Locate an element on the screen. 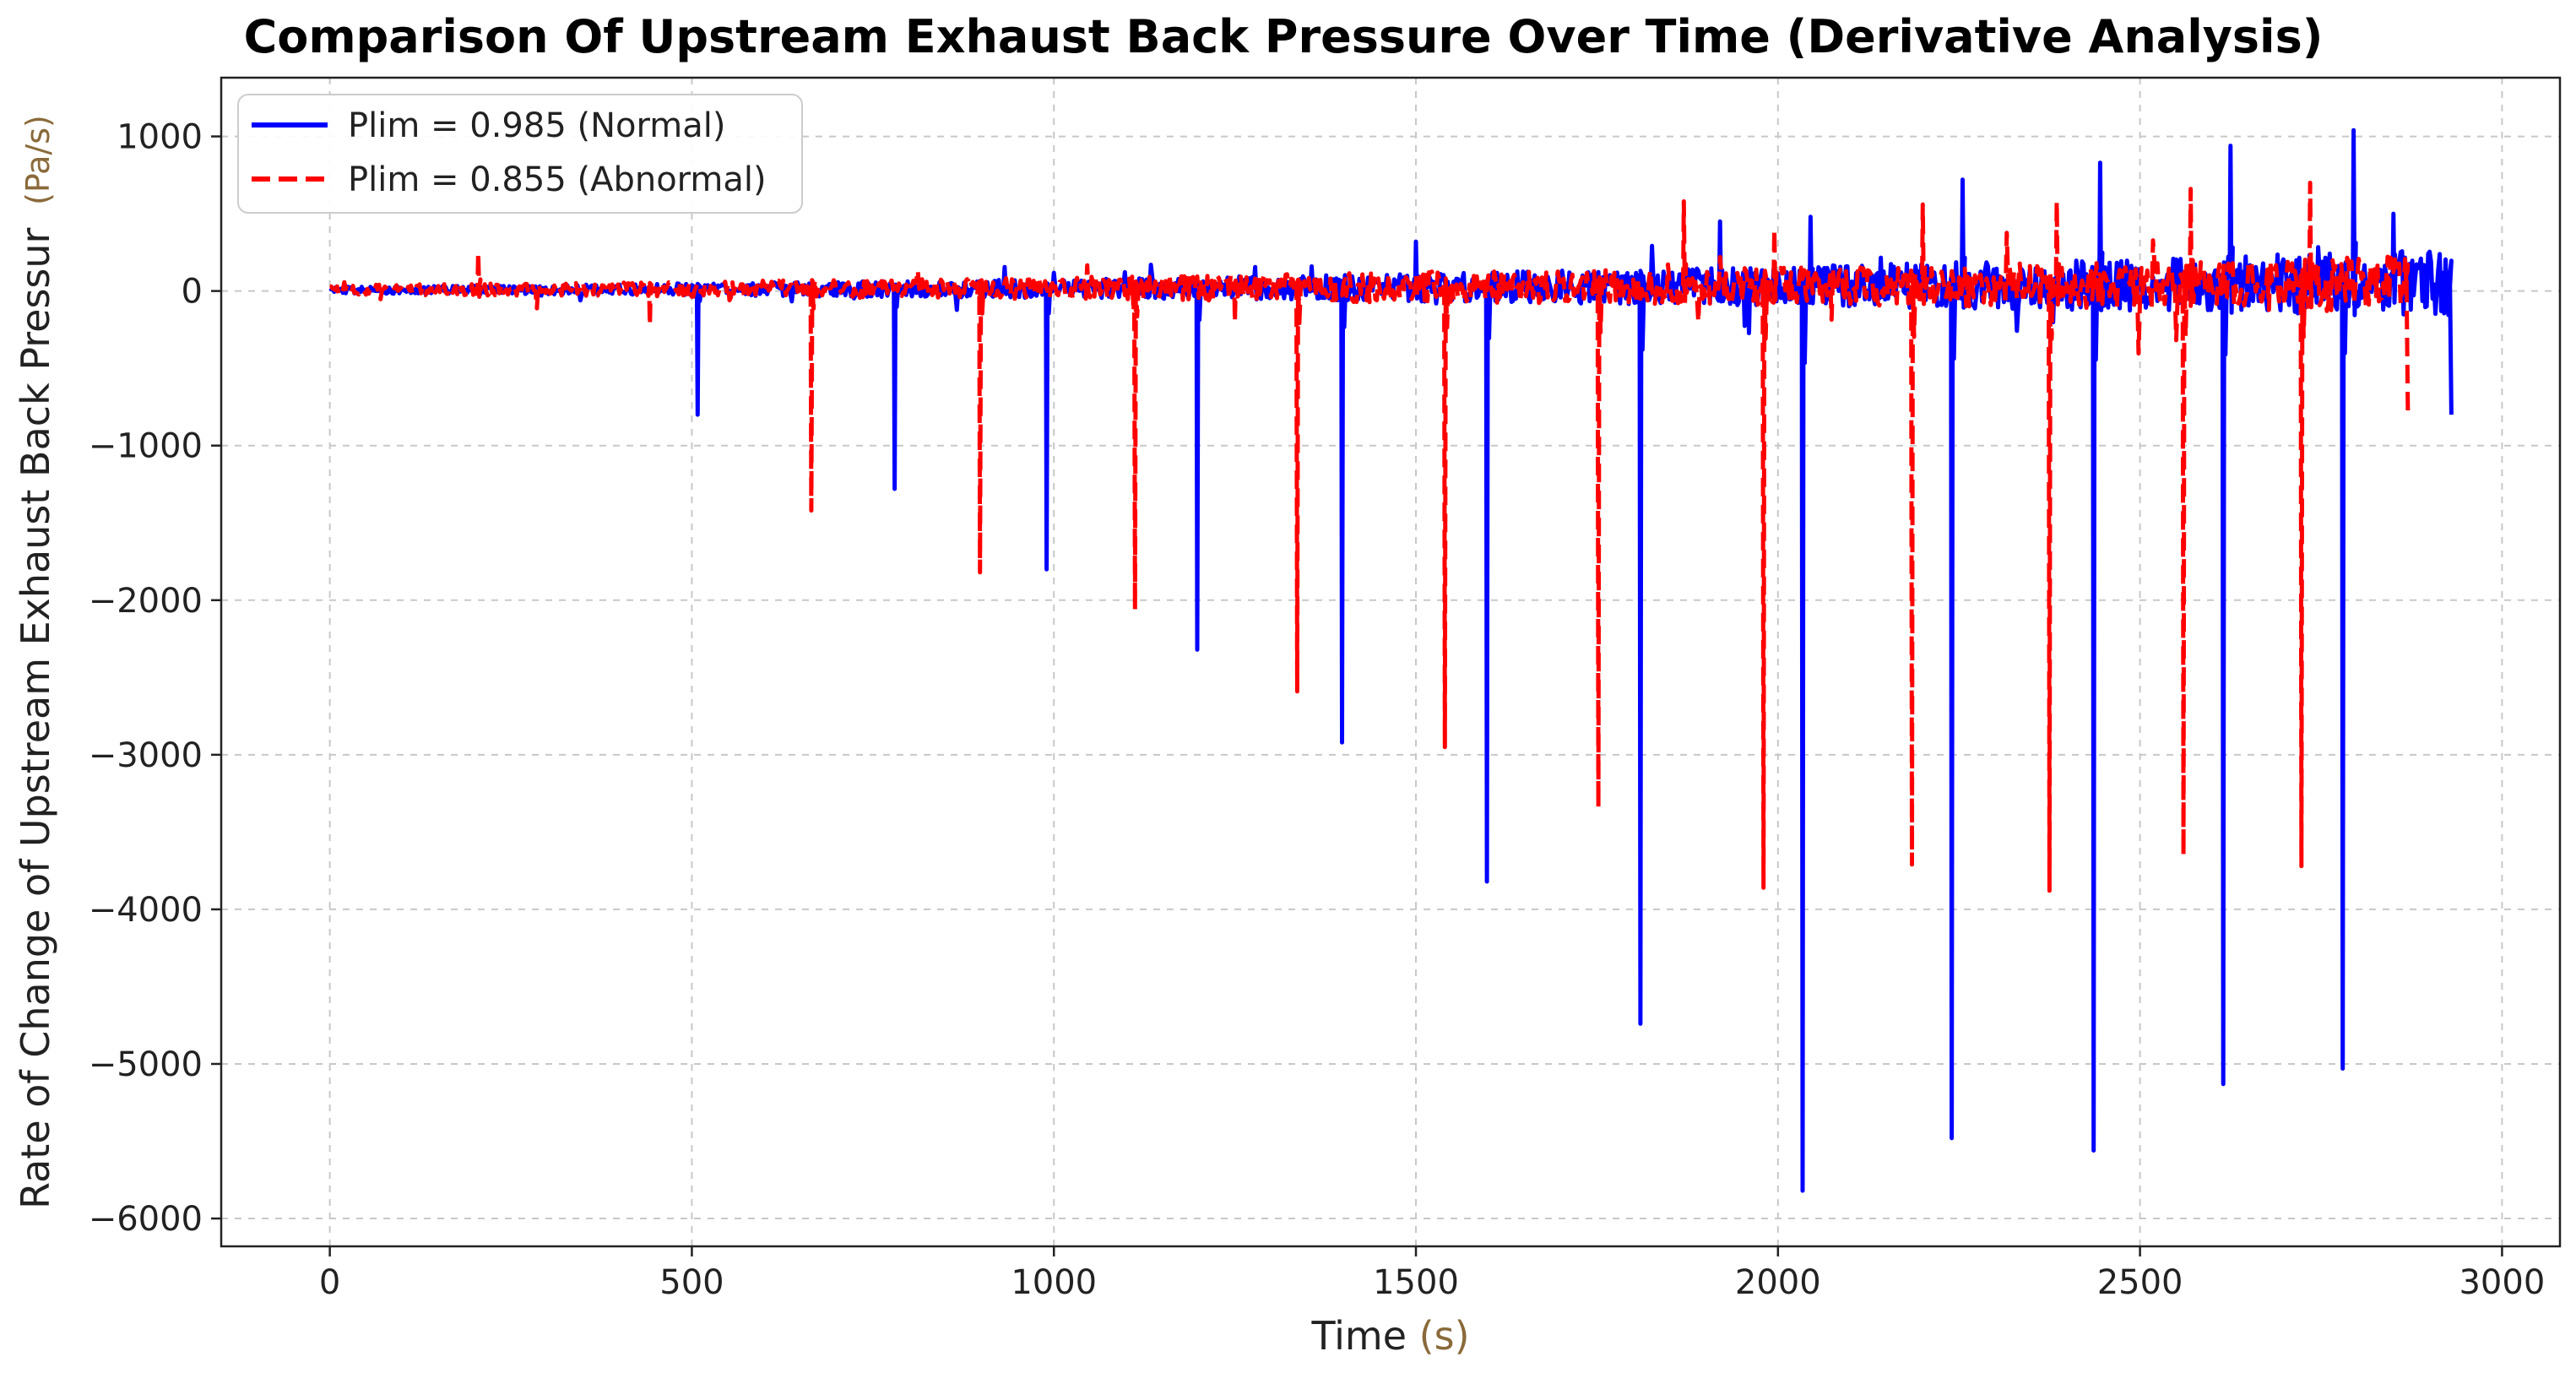 This screenshot has width=2576, height=1373. legend-box is located at coordinates (520, 154).